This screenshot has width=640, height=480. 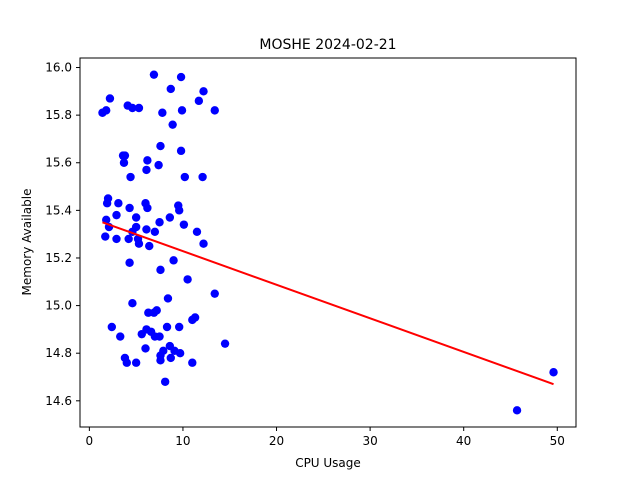 What do you see at coordinates (369, 441) in the screenshot?
I see `x-tick-label: 30` at bounding box center [369, 441].